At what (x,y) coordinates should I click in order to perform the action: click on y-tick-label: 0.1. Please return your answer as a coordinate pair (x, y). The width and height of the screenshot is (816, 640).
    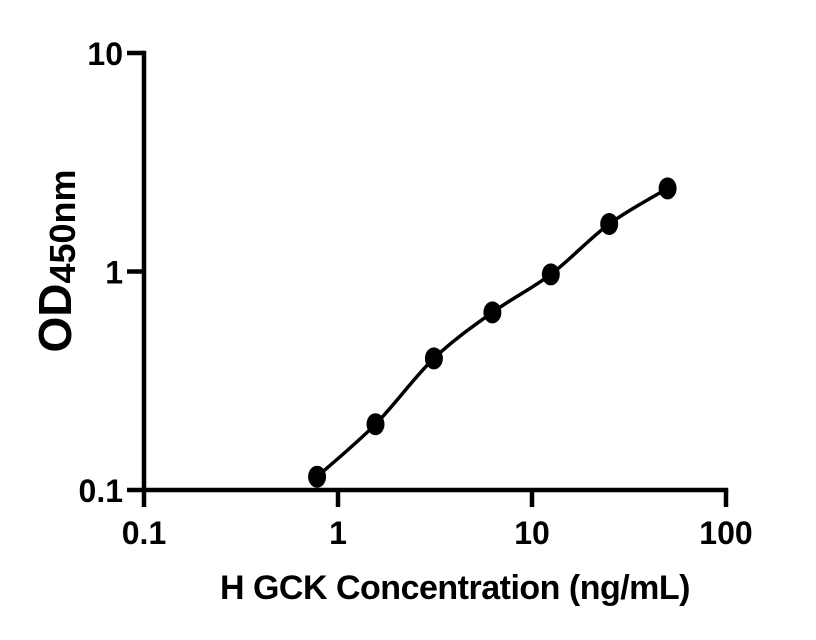
    Looking at the image, I should click on (101, 491).